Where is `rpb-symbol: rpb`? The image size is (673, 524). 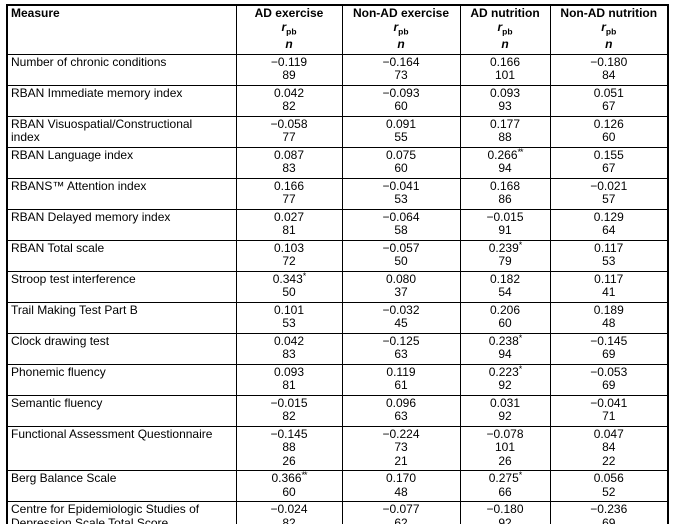 rpb-symbol: rpb is located at coordinates (289, 27).